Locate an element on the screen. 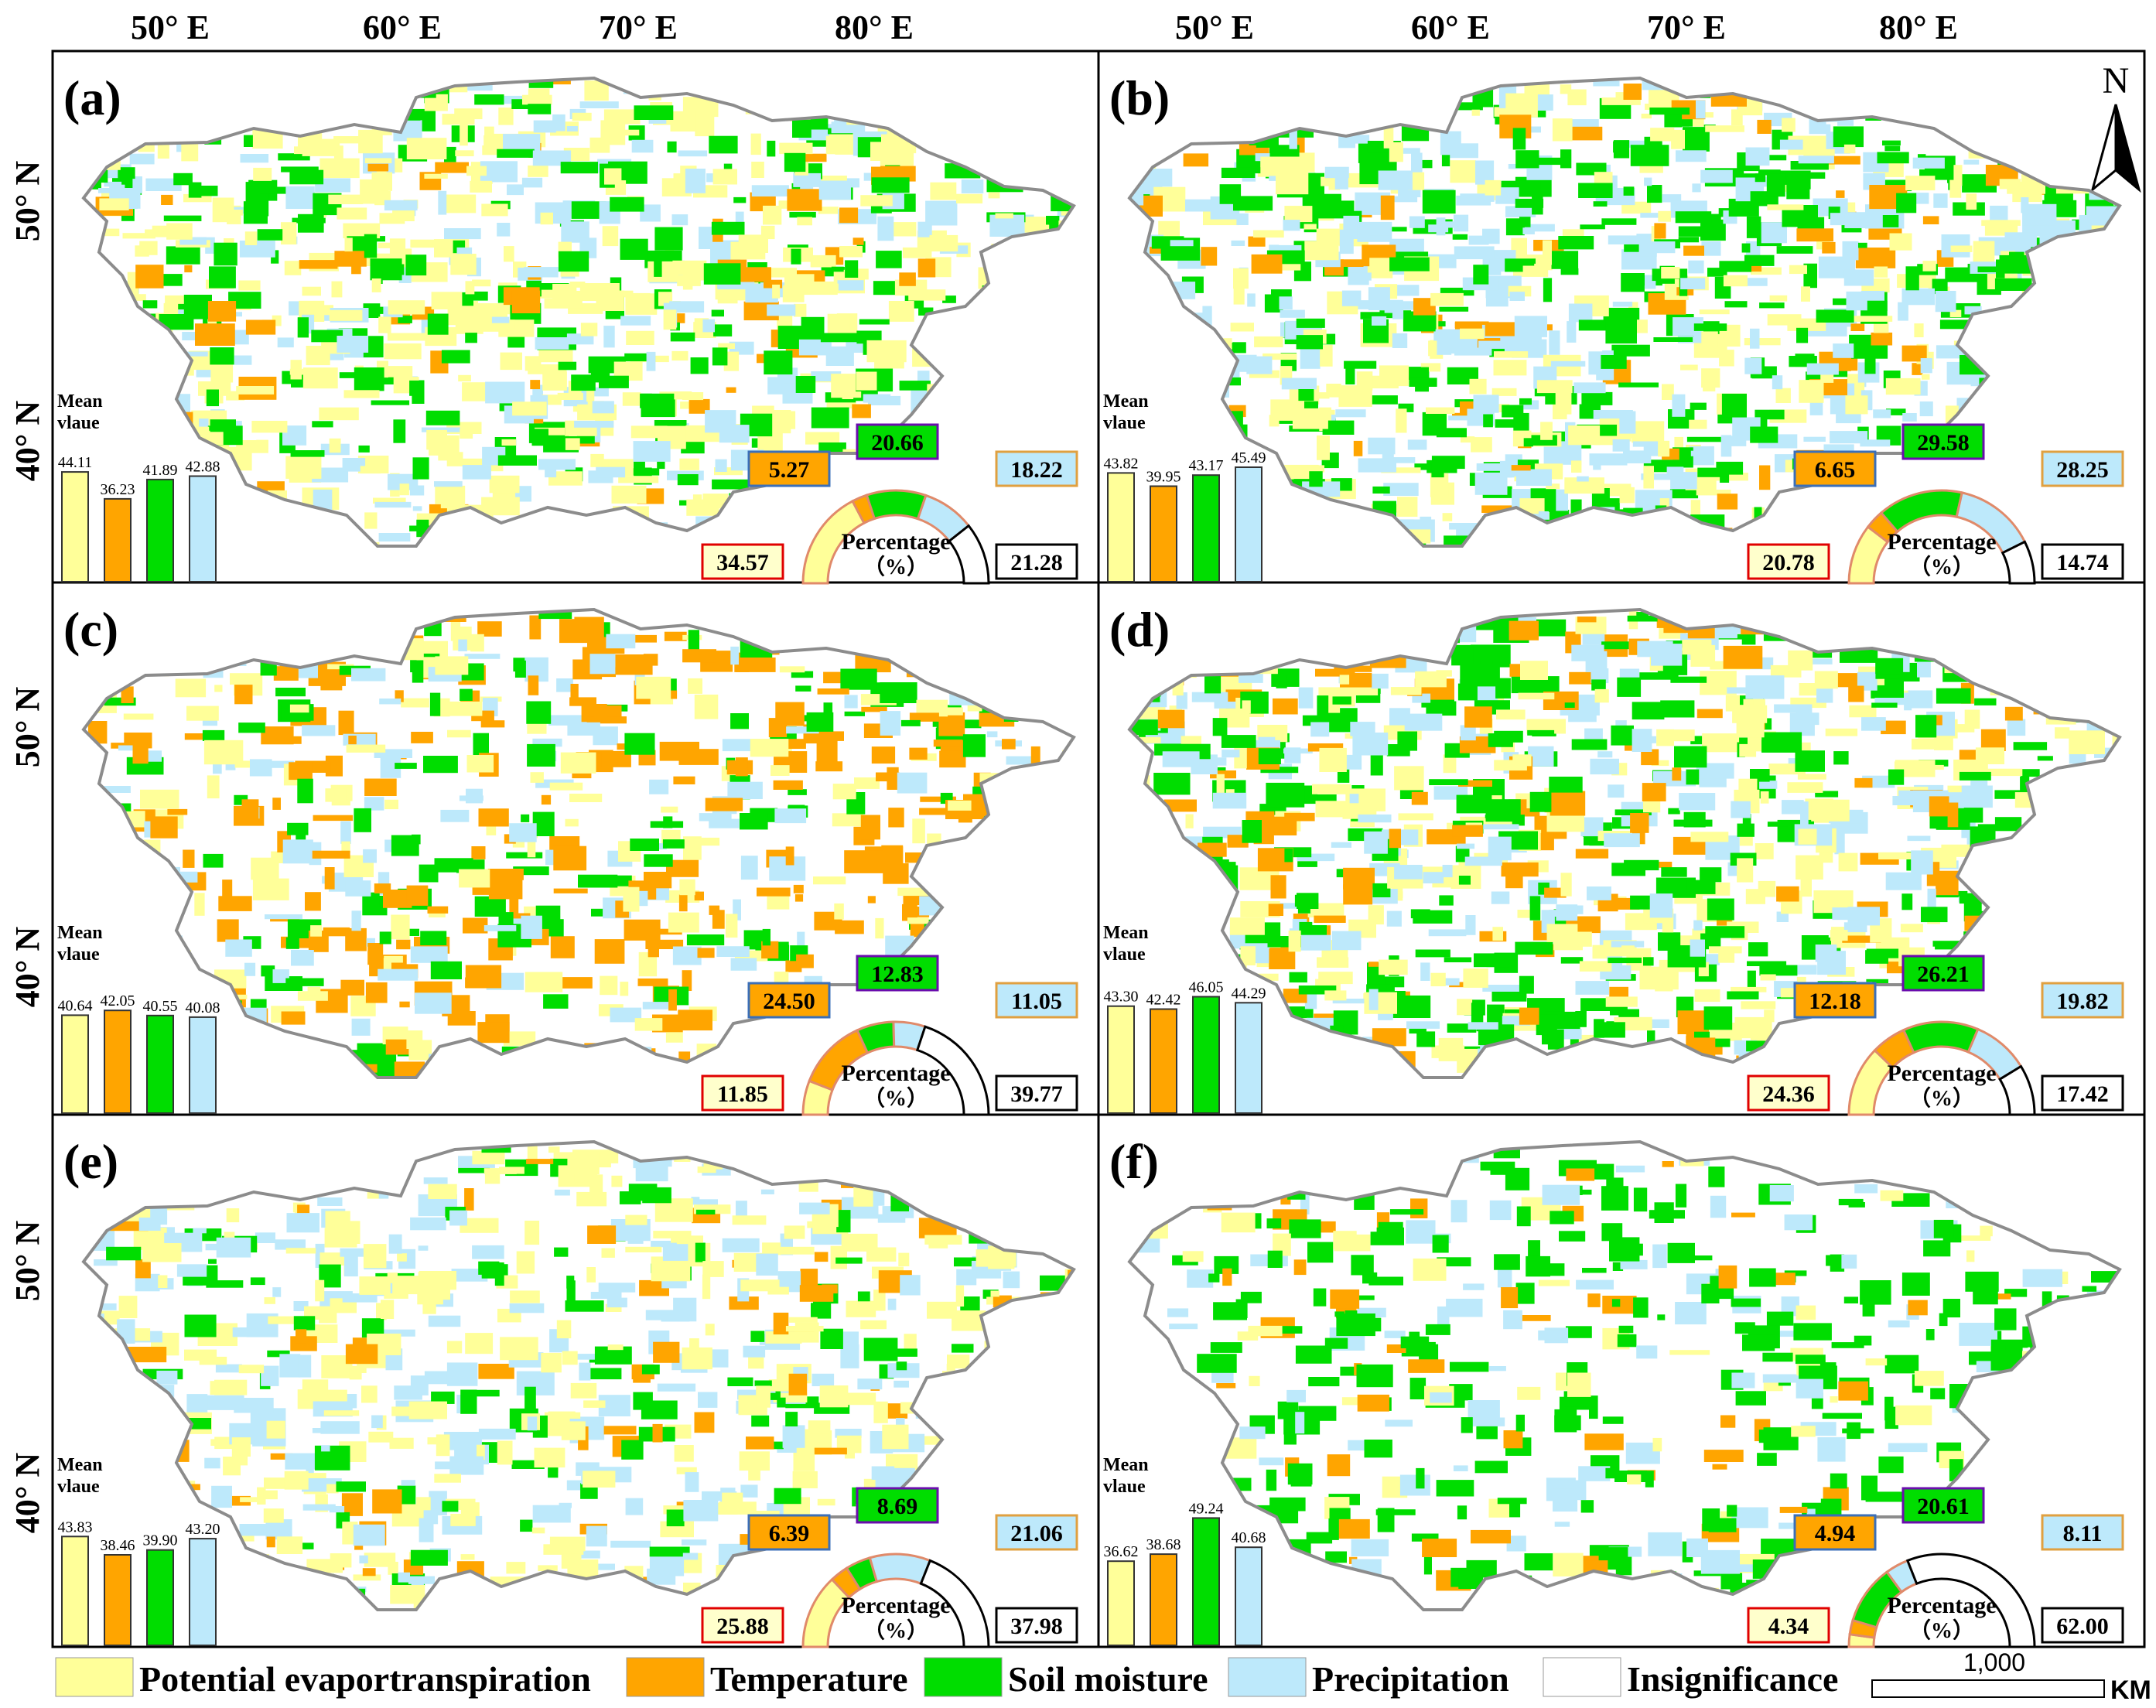 The image size is (2156, 1708). gauge-value: 62.00 is located at coordinates (2082, 1627).